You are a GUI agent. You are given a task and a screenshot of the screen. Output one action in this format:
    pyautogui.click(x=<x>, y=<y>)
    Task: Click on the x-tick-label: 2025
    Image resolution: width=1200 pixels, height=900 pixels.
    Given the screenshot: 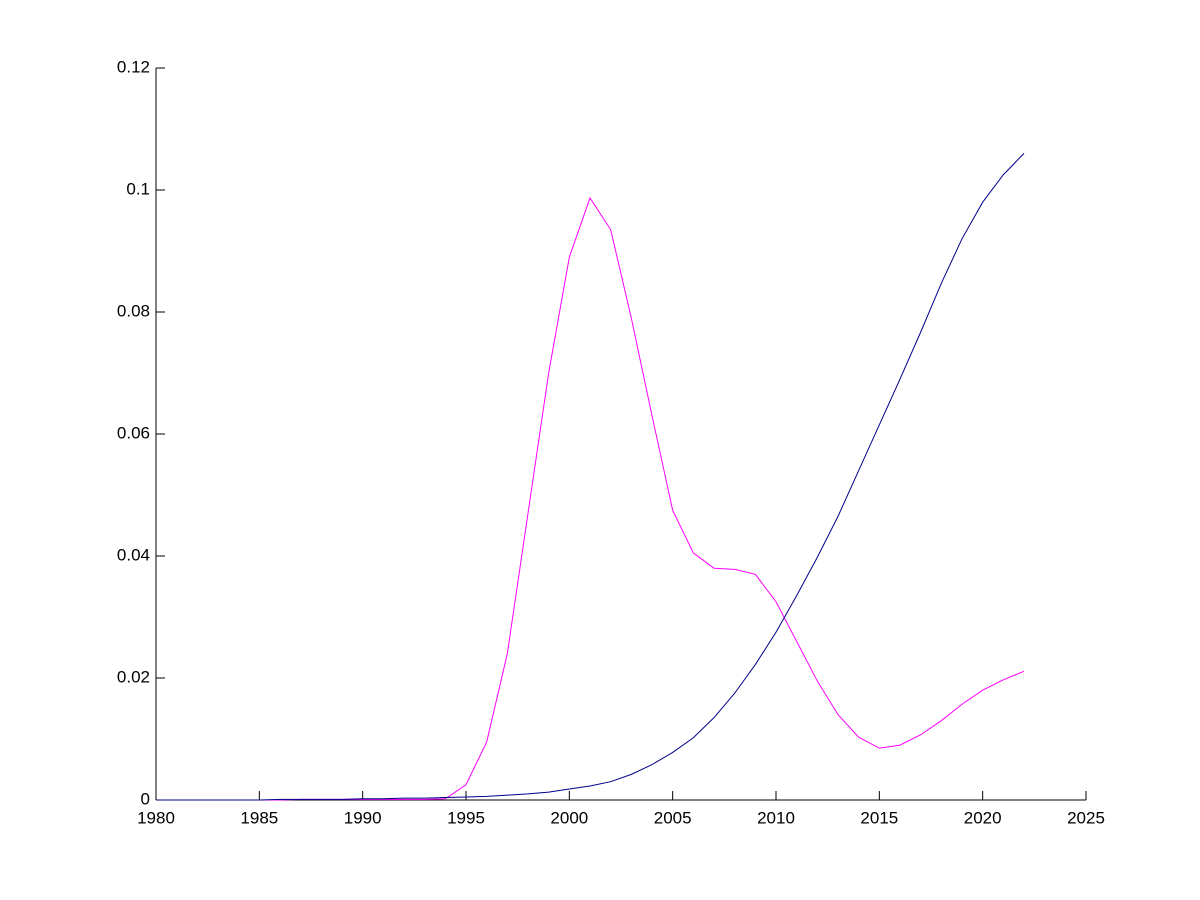 What is the action you would take?
    pyautogui.click(x=1086, y=817)
    